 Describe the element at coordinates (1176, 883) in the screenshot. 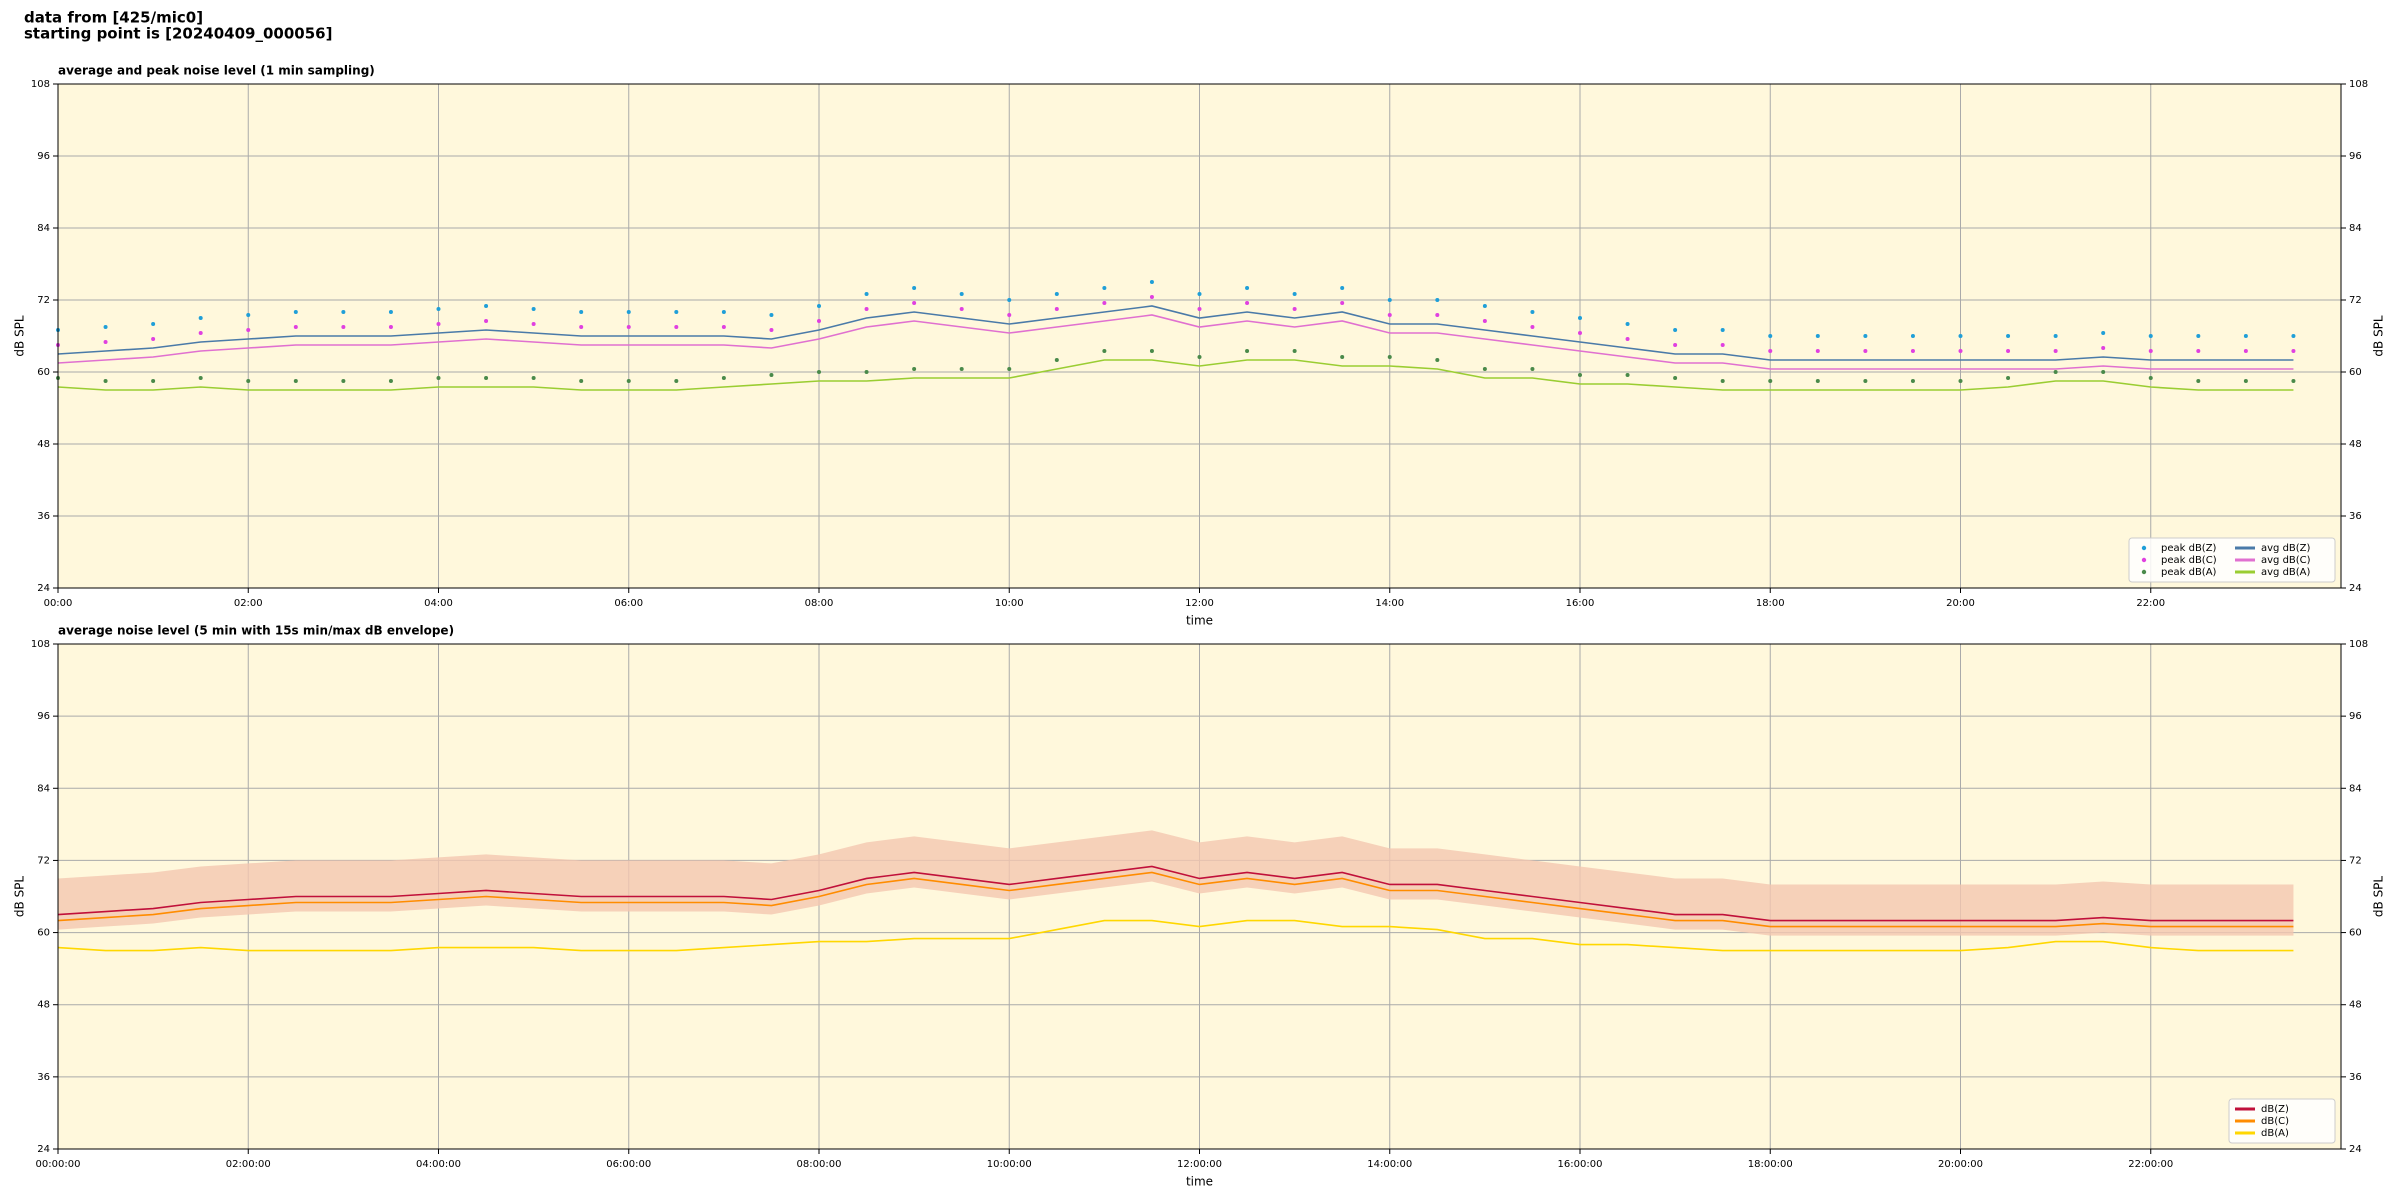

I see `envelope` at that location.